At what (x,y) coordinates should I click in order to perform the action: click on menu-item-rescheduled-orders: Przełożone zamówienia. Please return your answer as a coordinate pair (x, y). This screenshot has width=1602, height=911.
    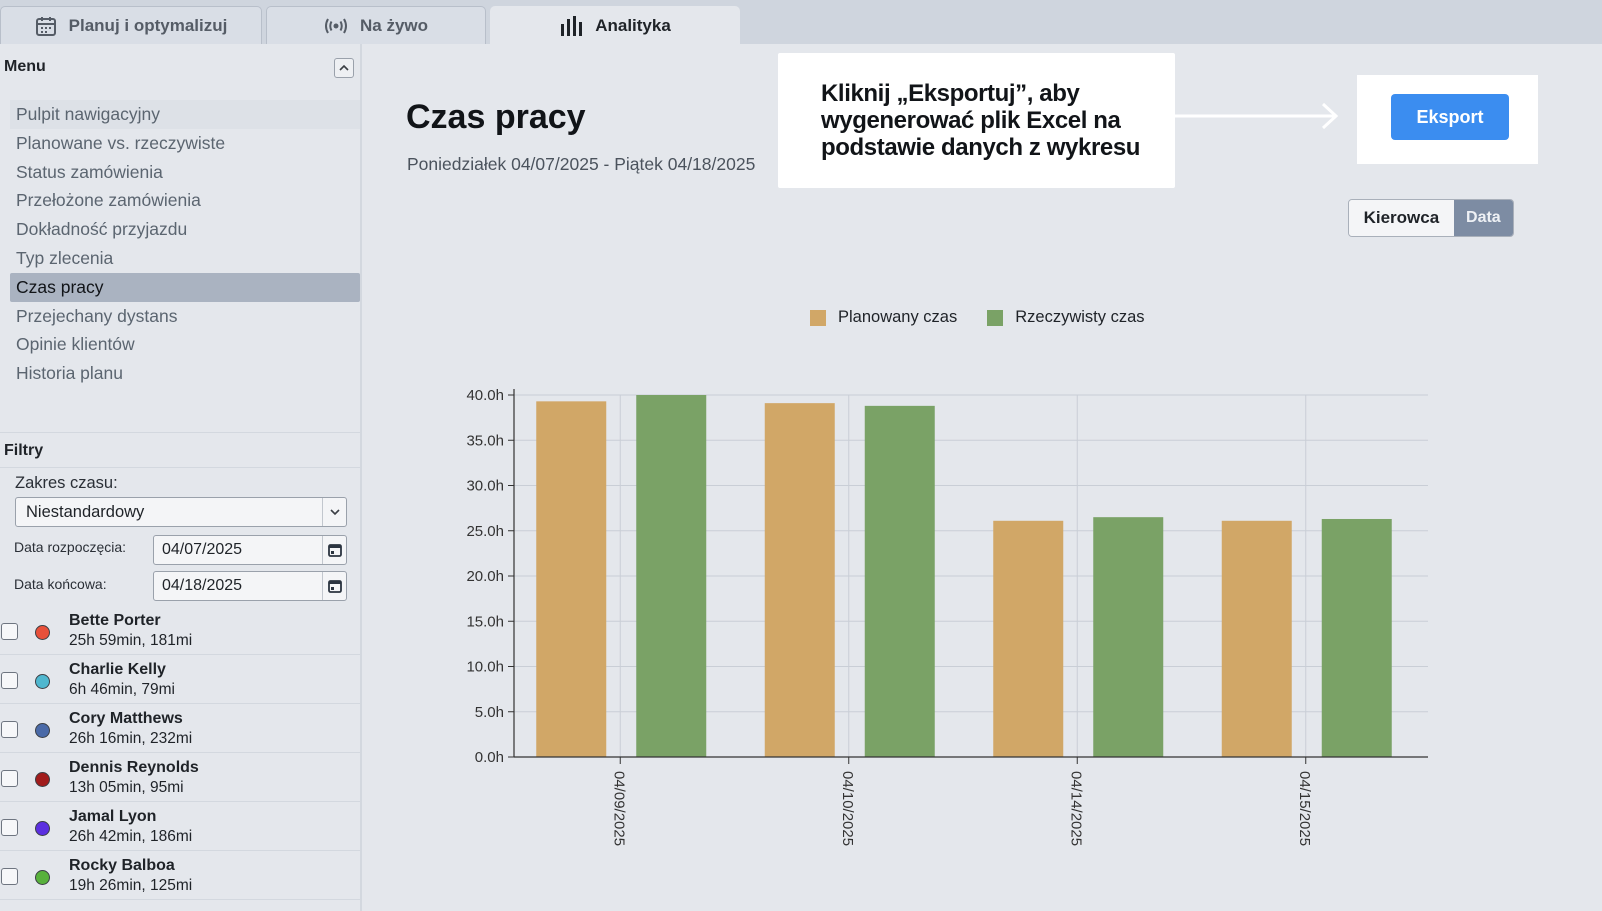
    Looking at the image, I should click on (108, 200).